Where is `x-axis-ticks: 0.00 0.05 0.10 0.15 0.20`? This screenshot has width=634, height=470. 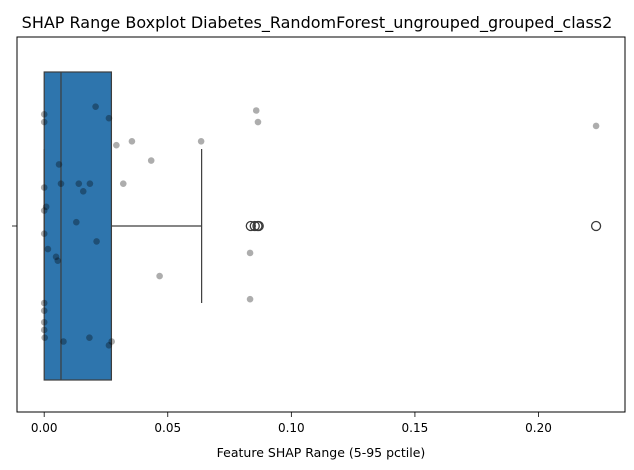
x-axis-ticks: 0.00 0.05 0.10 0.15 0.20 is located at coordinates (291, 423).